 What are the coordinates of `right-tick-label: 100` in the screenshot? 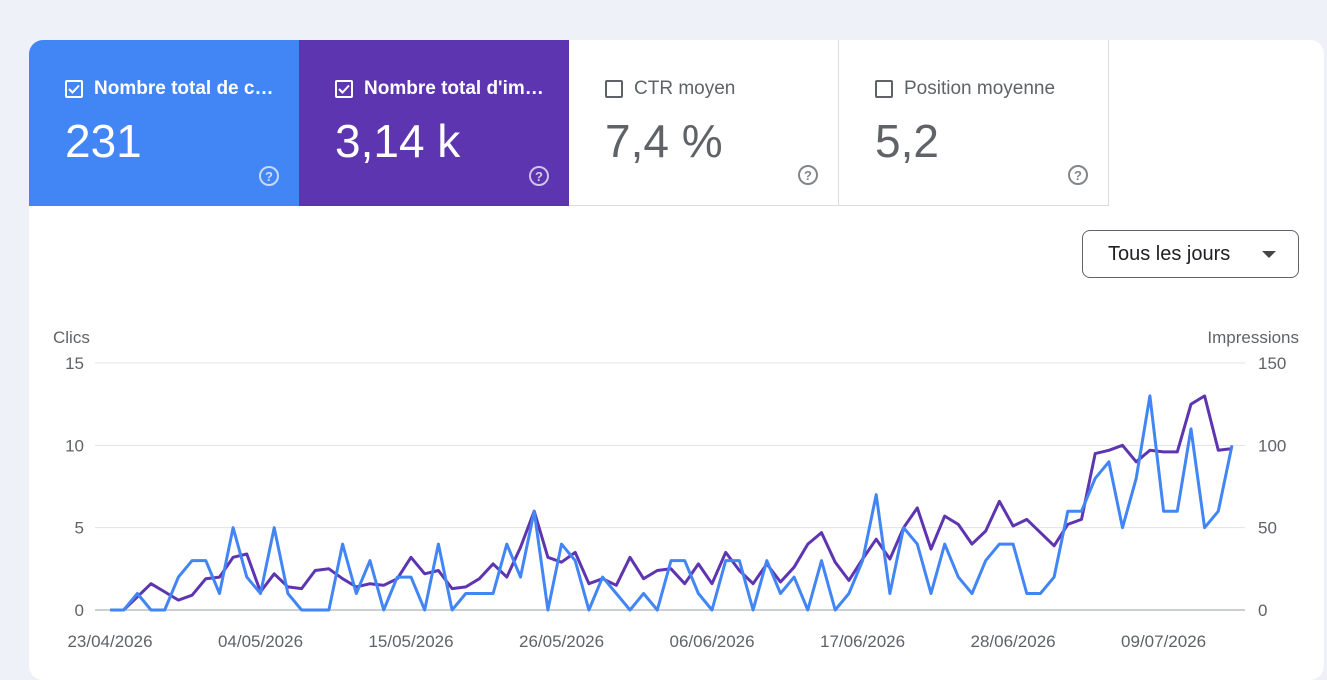 It's located at (1272, 445).